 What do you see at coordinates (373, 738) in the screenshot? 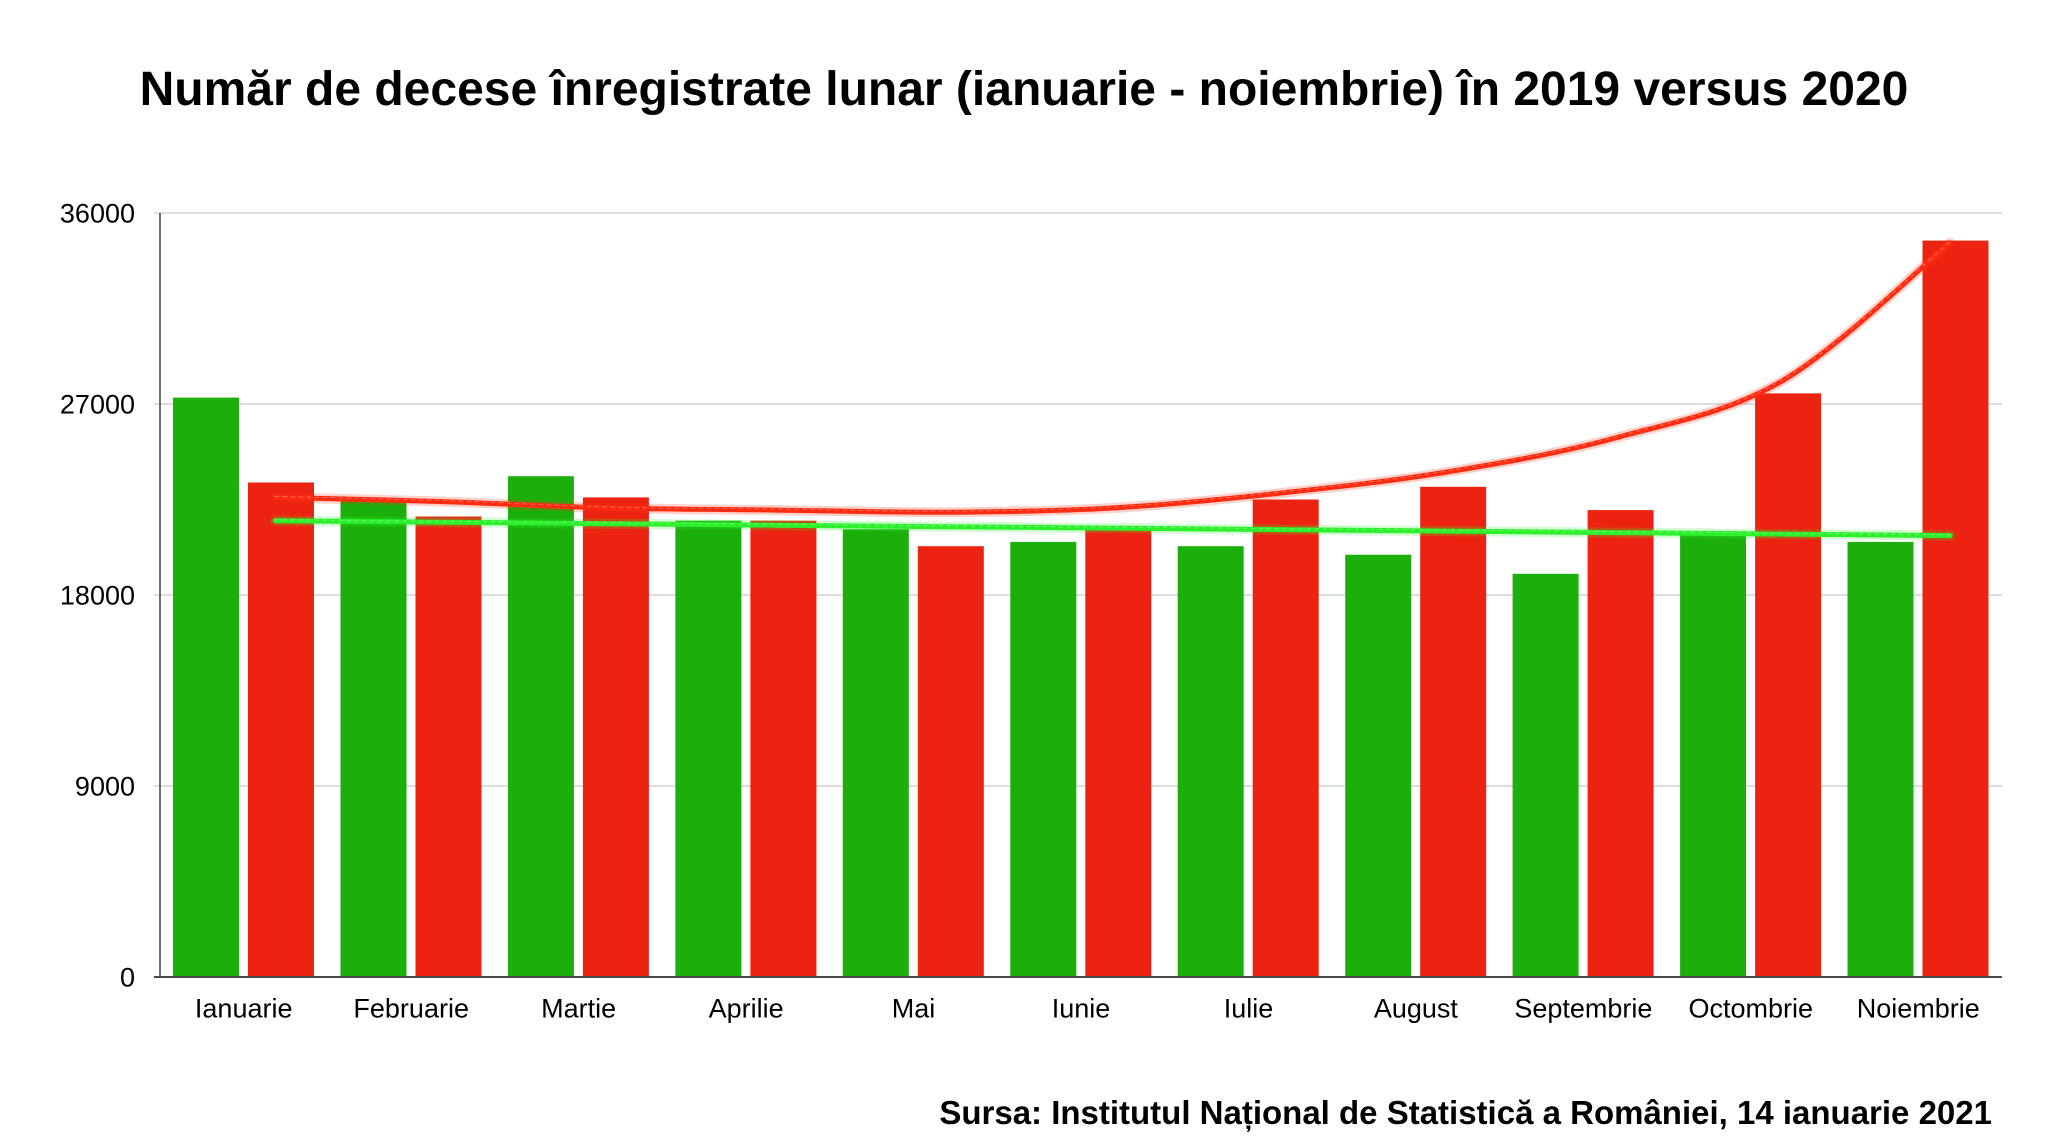
I see `bar-series-1-februarie` at bounding box center [373, 738].